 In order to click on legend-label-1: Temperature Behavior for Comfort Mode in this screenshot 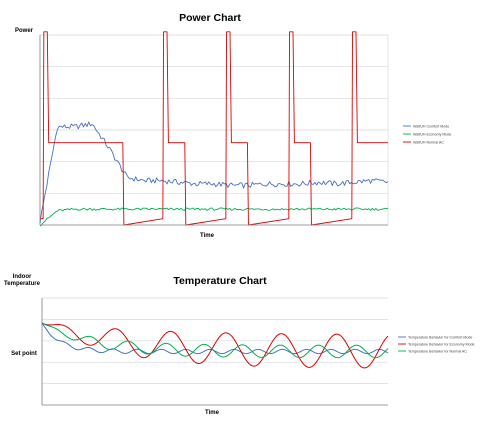, I will do `click(440, 337)`.